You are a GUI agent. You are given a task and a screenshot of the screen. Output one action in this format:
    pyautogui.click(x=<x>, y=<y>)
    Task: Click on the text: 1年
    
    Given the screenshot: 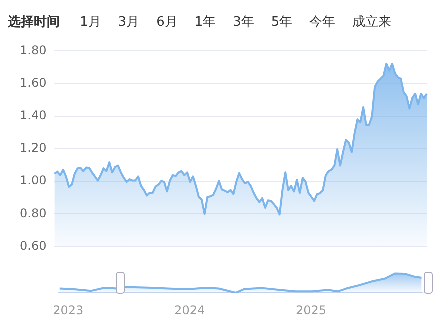 What is the action you would take?
    pyautogui.click(x=206, y=23)
    